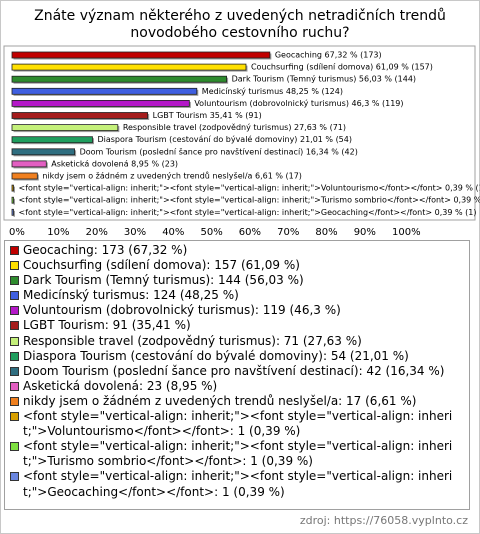 The image size is (480, 534). What do you see at coordinates (326, 232) in the screenshot?
I see `x-tick-label: 80%` at bounding box center [326, 232].